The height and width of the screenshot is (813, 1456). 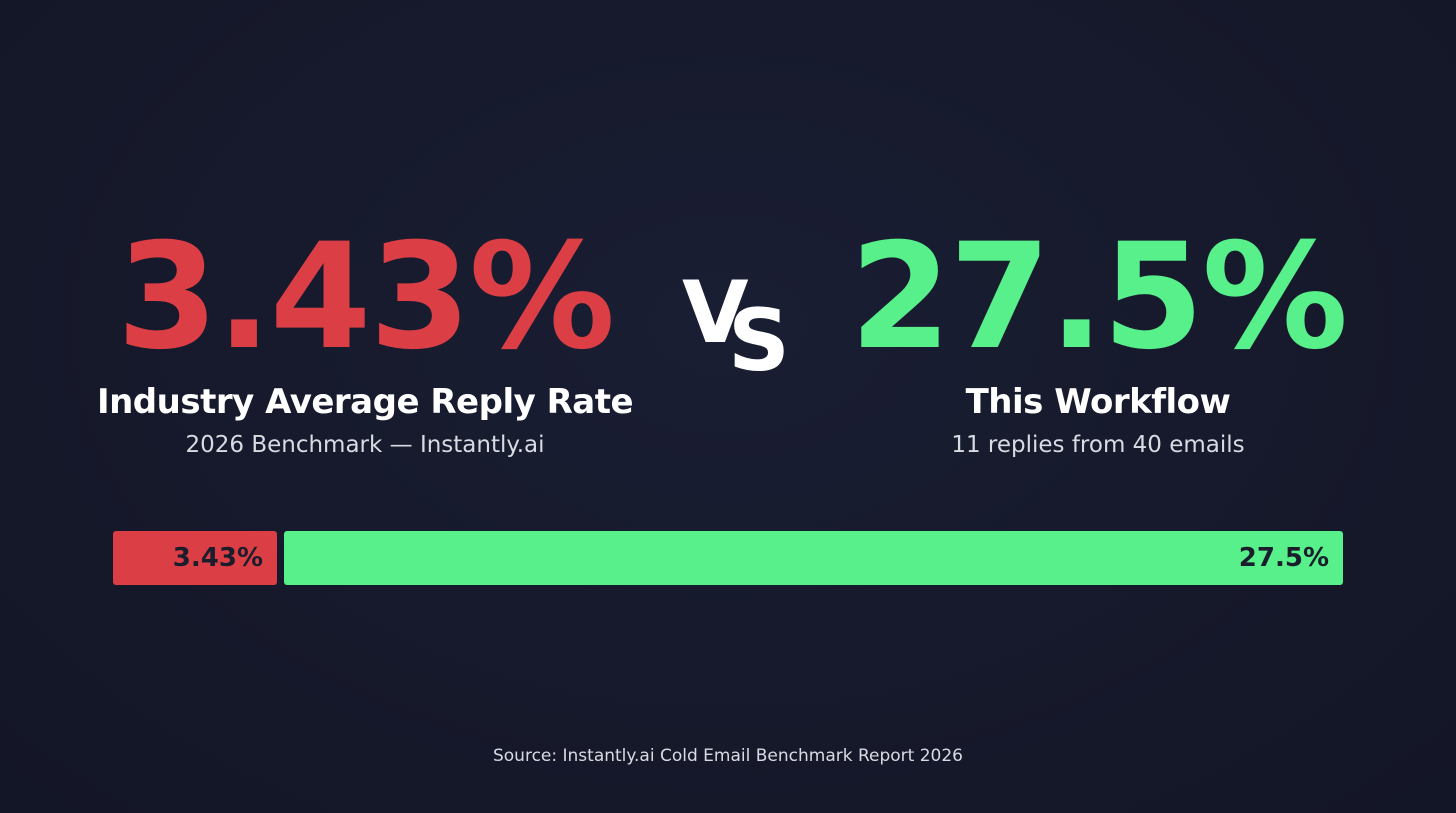 I want to click on industry-label: Industry Average Reply Rate, so click(x=365, y=402).